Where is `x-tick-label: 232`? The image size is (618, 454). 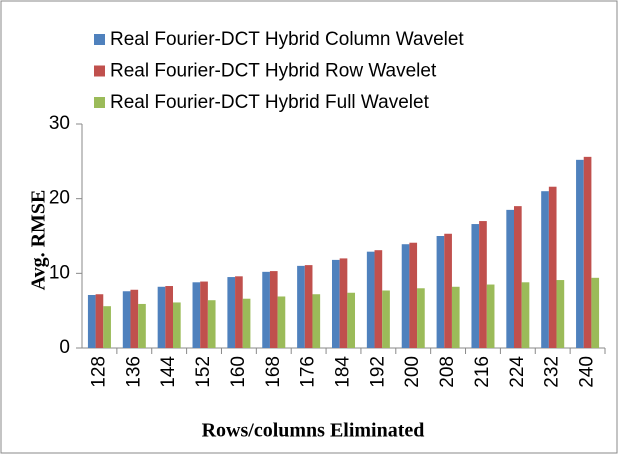 x-tick-label: 232 is located at coordinates (552, 372).